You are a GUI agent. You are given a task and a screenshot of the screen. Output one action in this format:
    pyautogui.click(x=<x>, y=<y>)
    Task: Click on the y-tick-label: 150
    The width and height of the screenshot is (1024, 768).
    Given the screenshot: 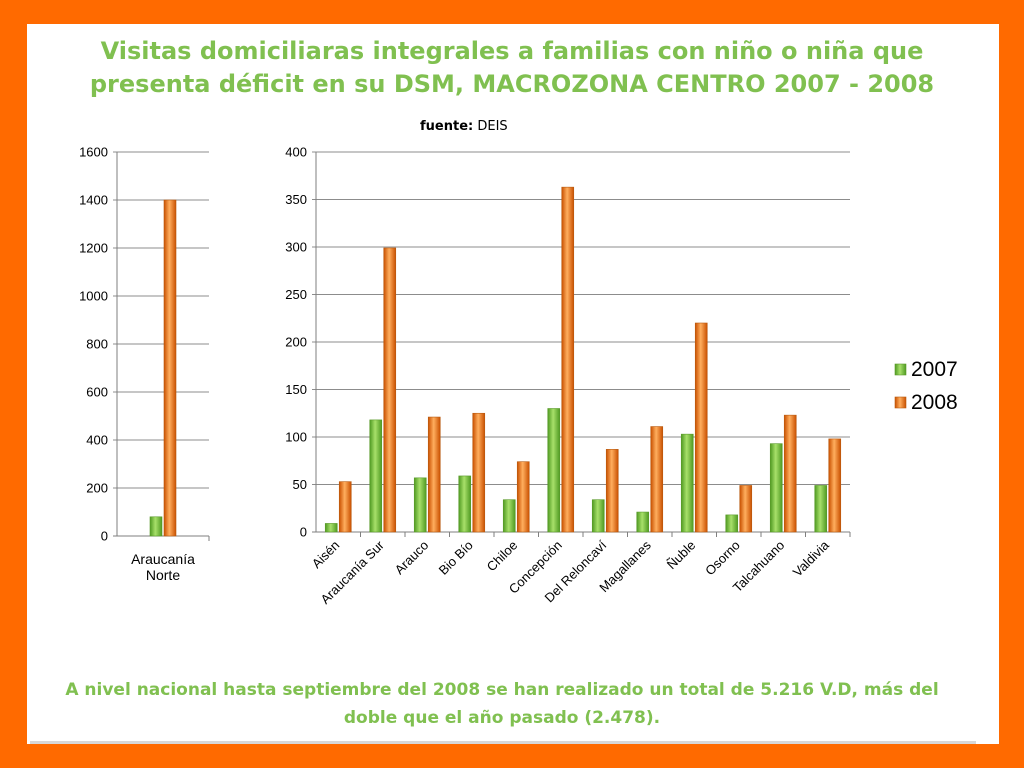 What is the action you would take?
    pyautogui.click(x=296, y=389)
    